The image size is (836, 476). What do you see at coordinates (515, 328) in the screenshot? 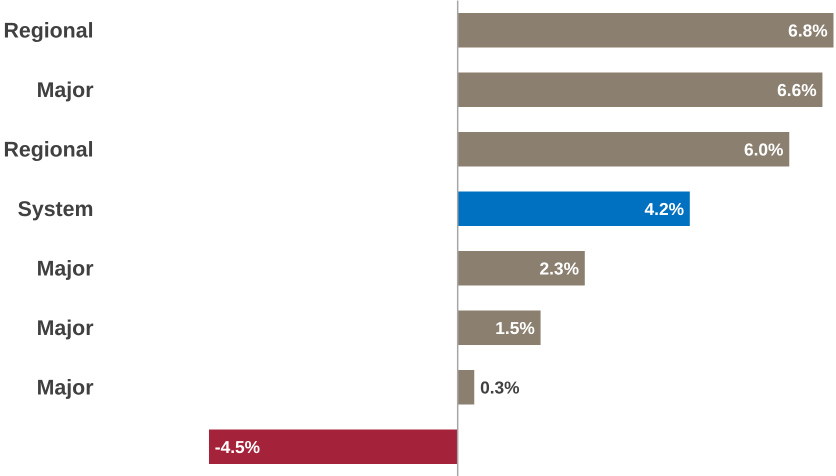
I see `data-label: 1.5%` at bounding box center [515, 328].